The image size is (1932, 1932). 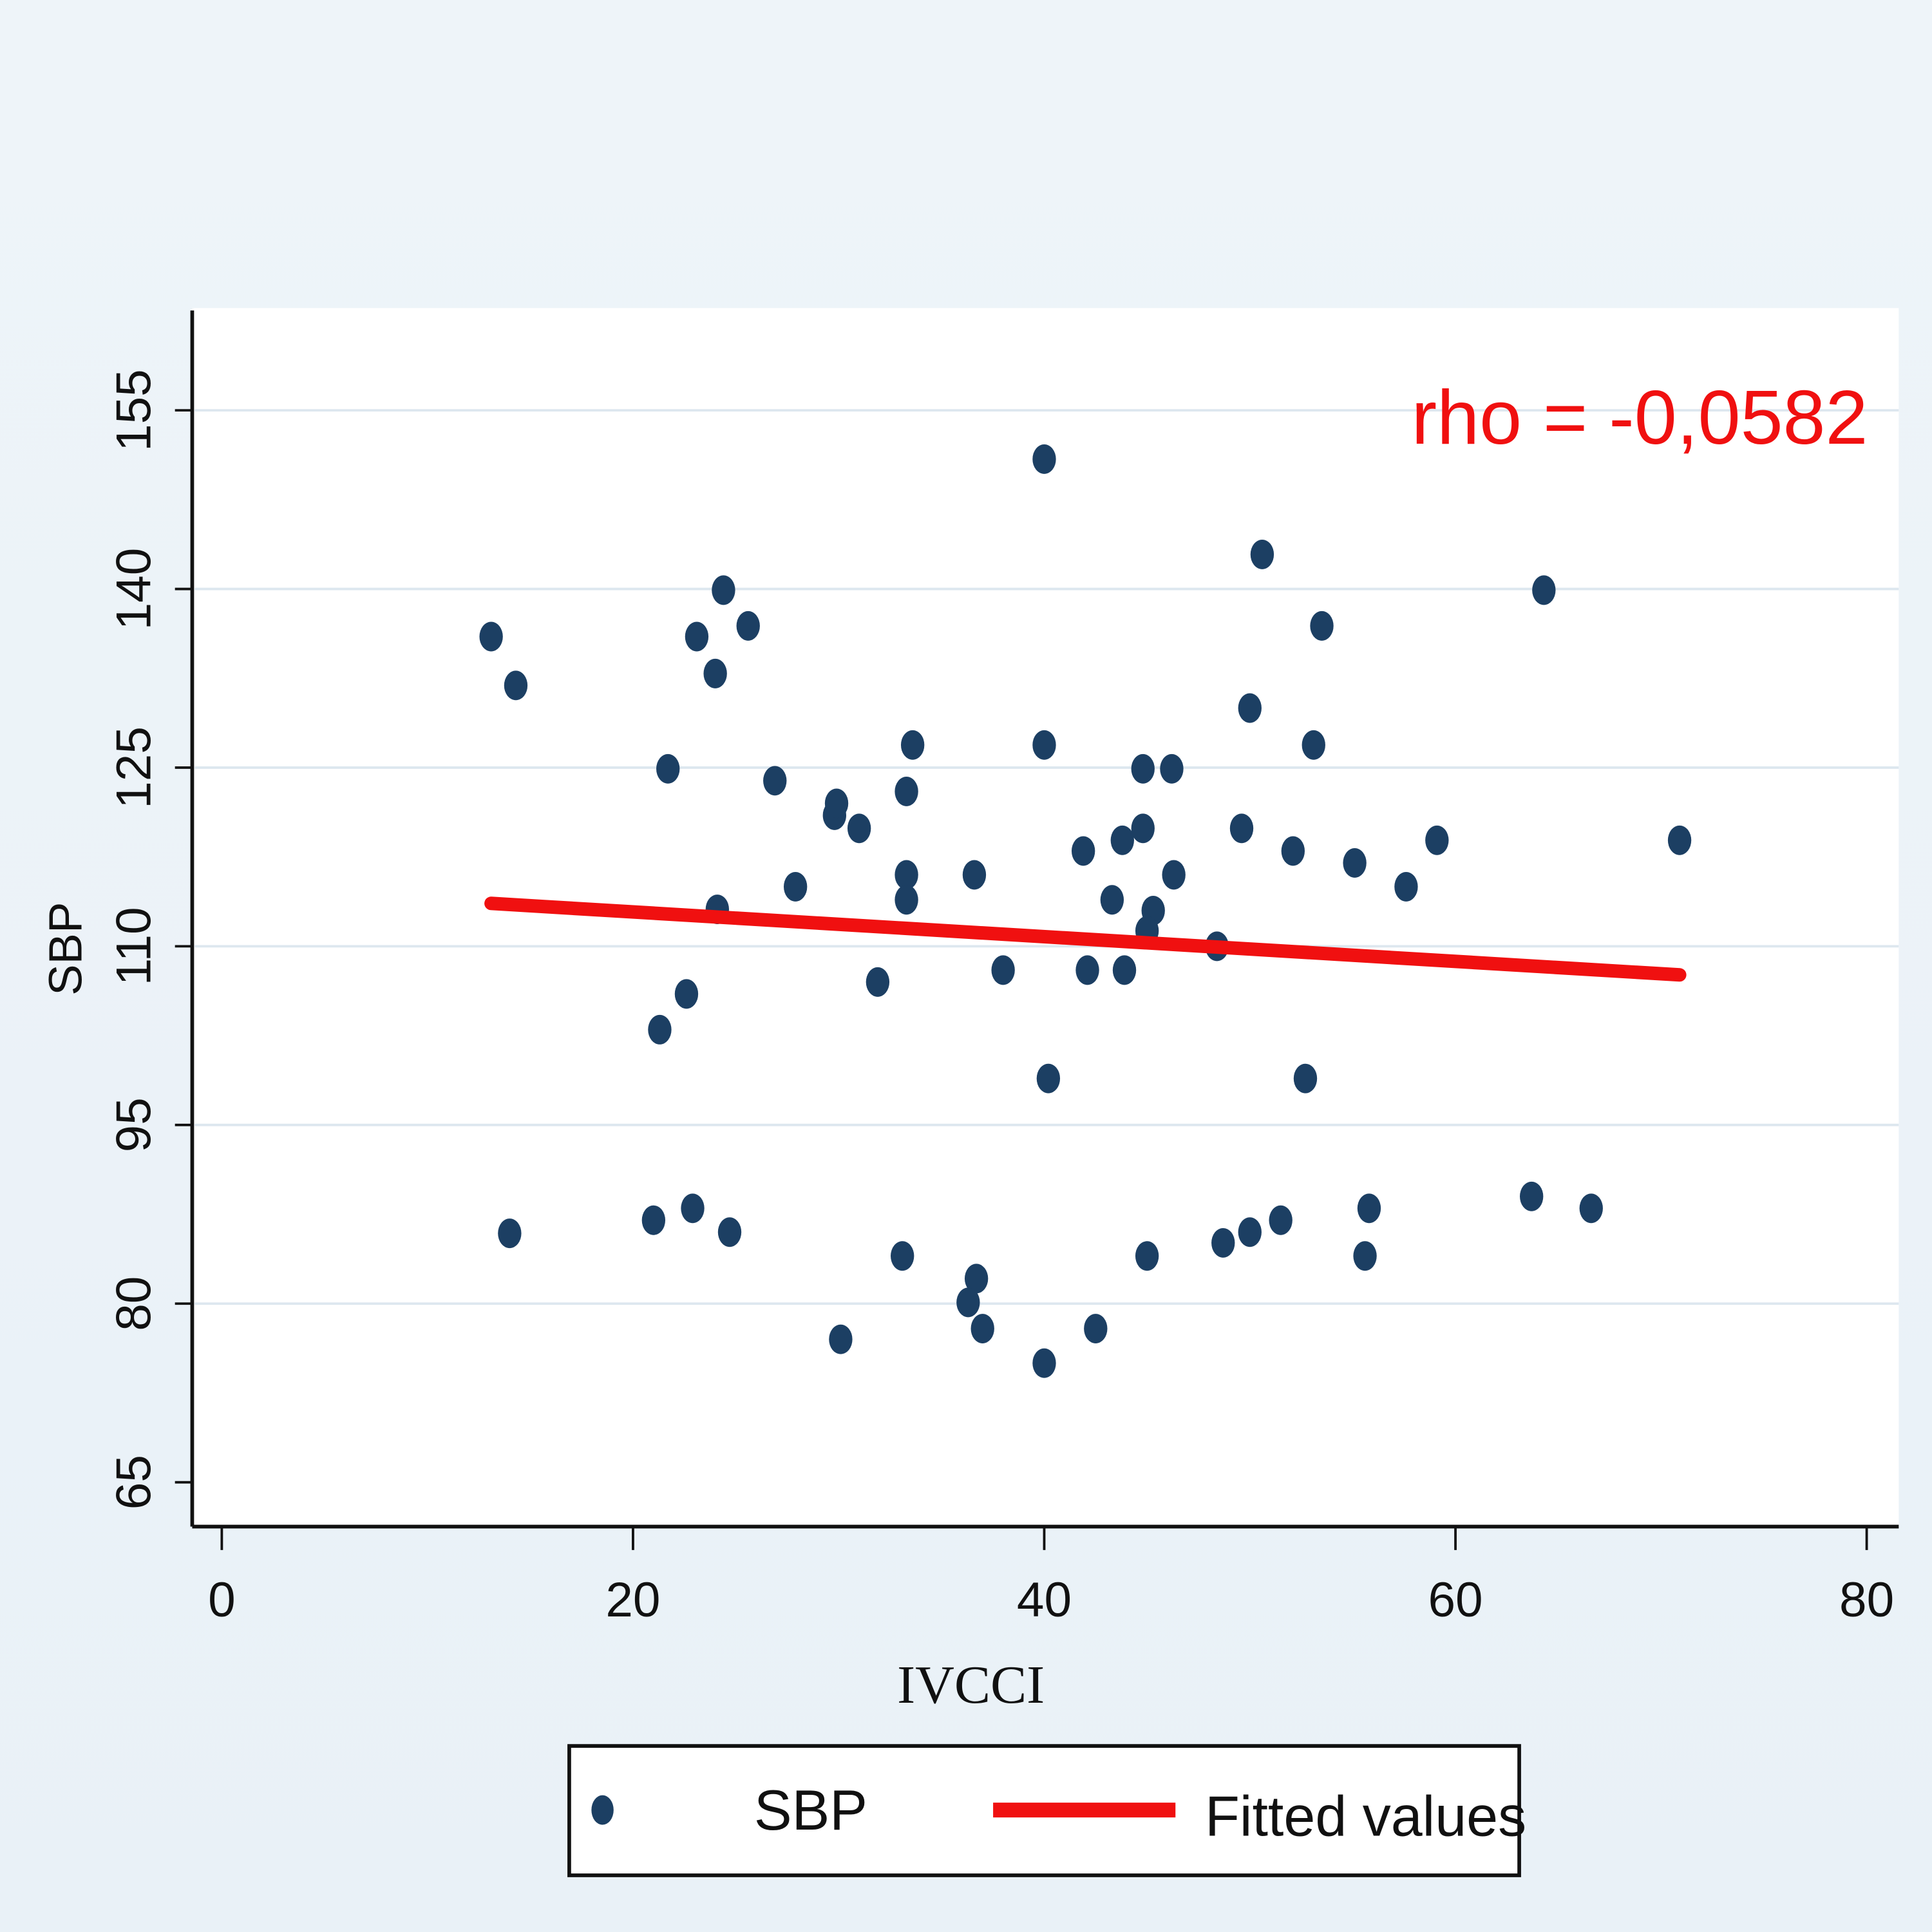 I want to click on legend-label-fitted: Fitted values, so click(x=1366, y=1816).